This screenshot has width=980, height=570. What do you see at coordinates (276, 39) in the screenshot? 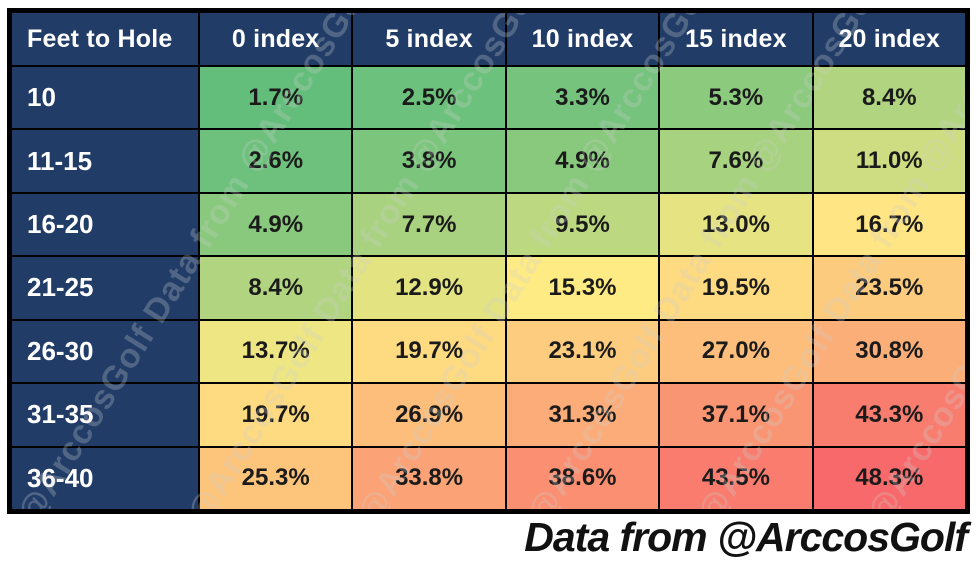
I see `column-header: 0 index` at bounding box center [276, 39].